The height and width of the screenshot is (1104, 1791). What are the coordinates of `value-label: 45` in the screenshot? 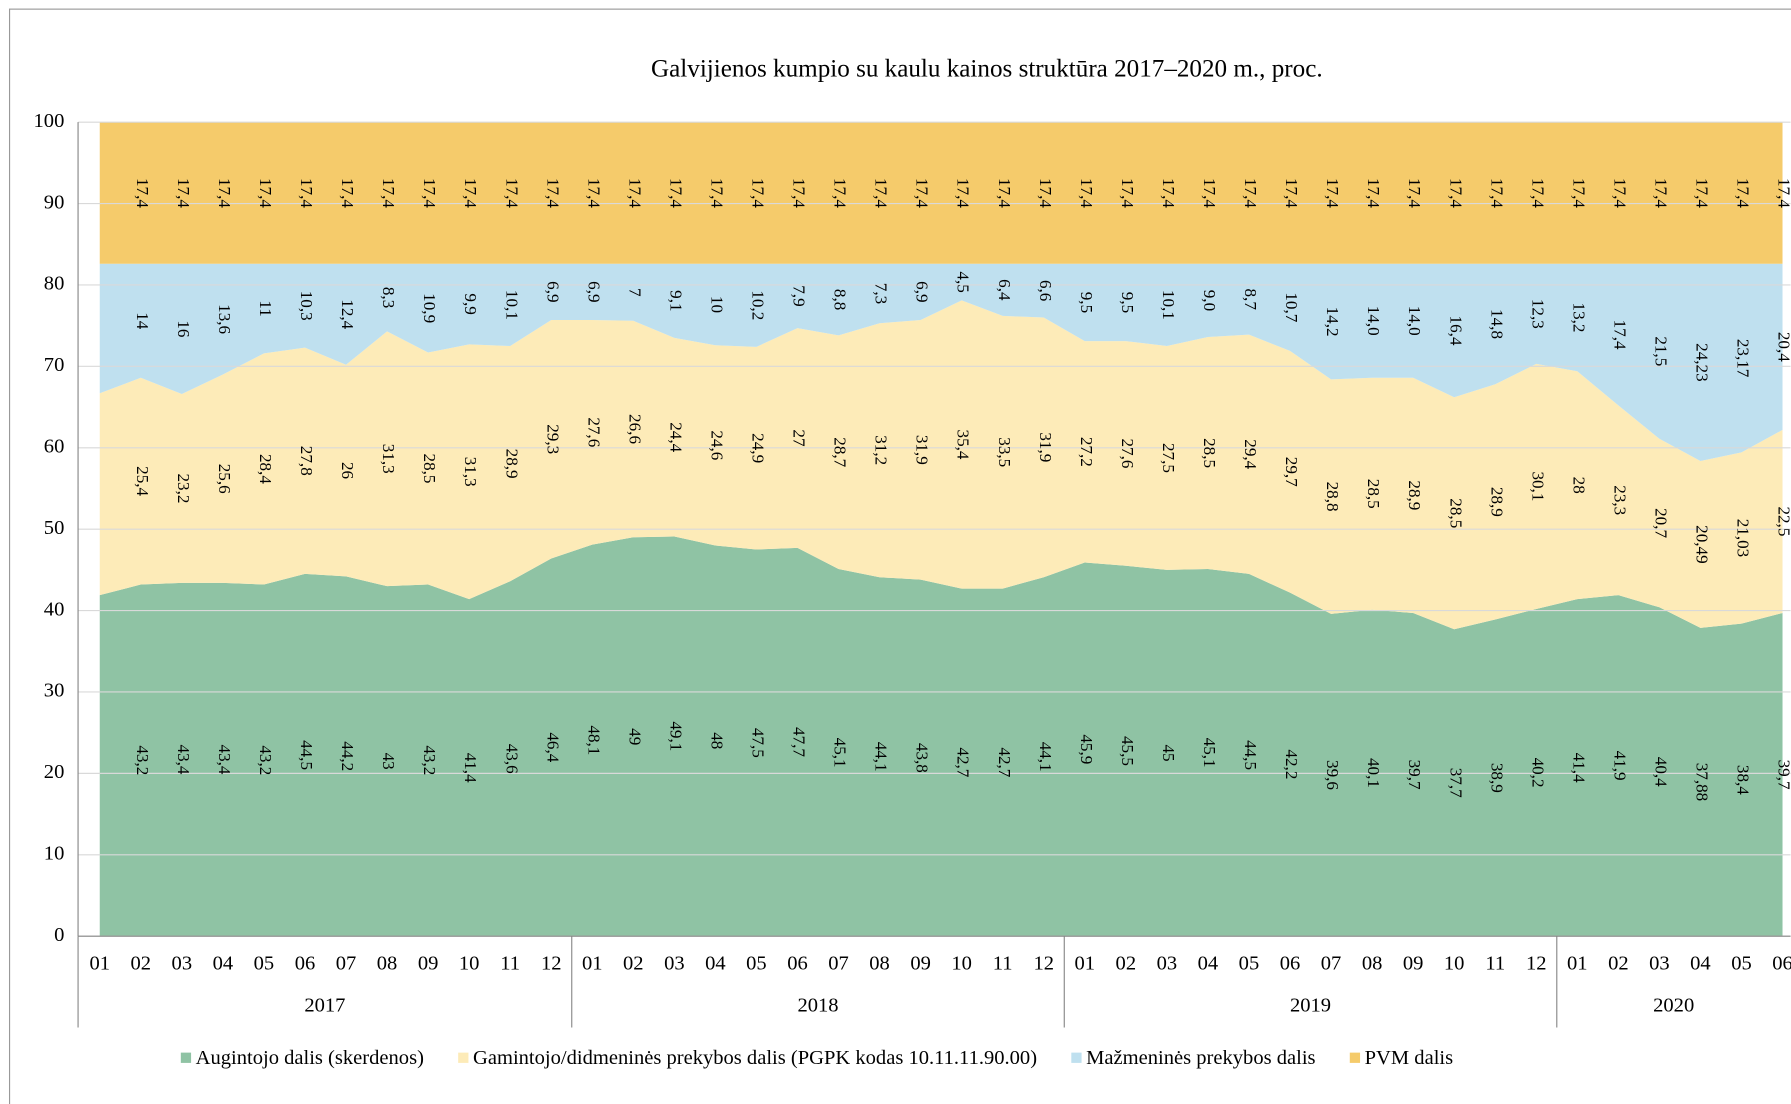 It's located at (1168, 752).